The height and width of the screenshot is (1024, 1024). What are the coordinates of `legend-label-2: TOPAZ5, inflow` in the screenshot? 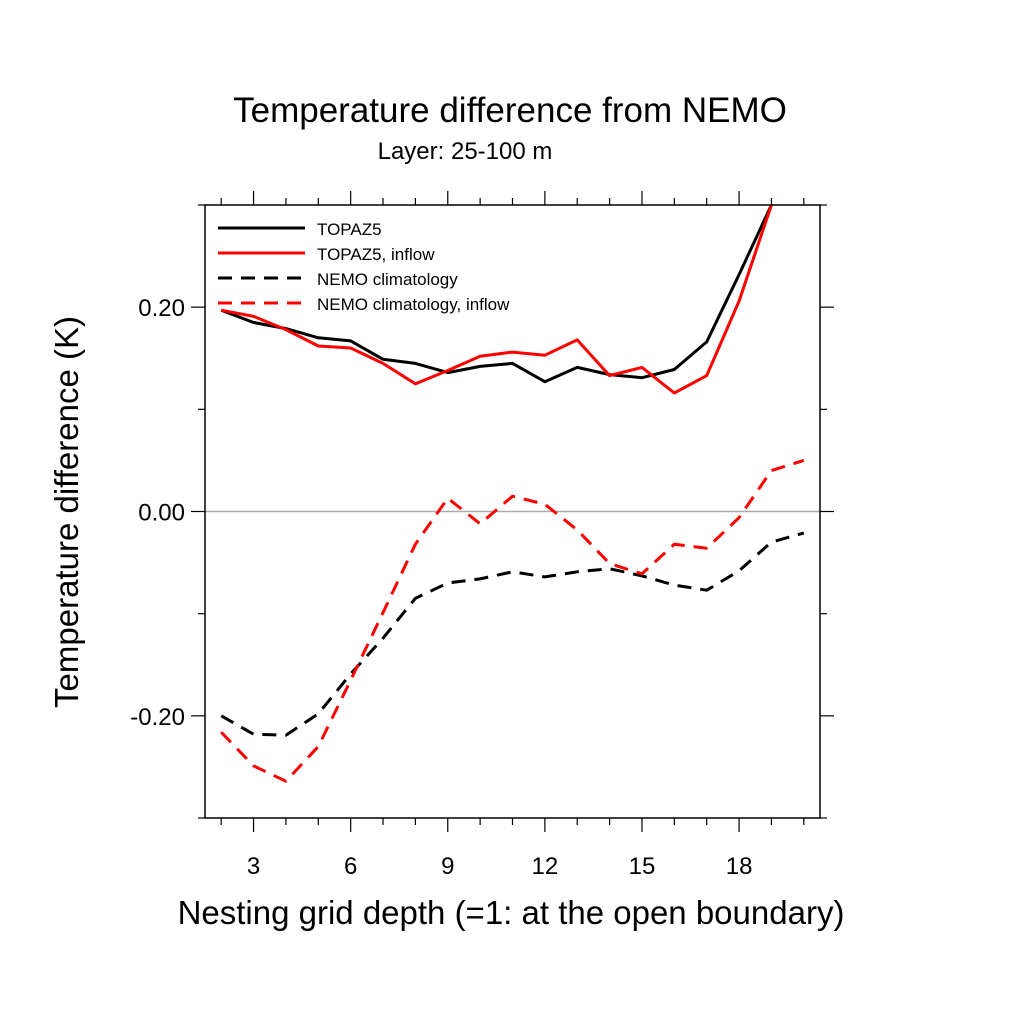 It's located at (376, 254).